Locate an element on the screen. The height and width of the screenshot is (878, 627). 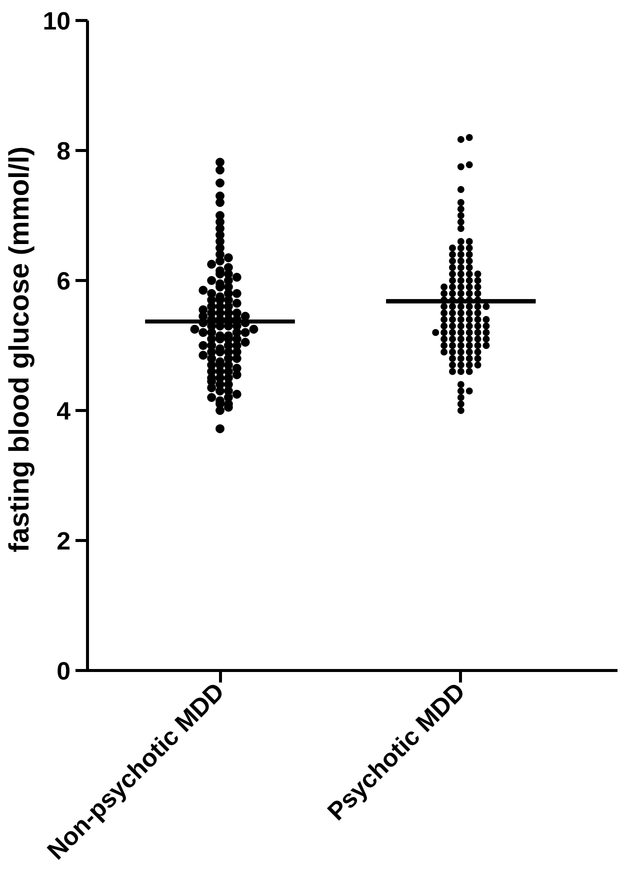
y-tick-label: 8 is located at coordinates (63, 152).